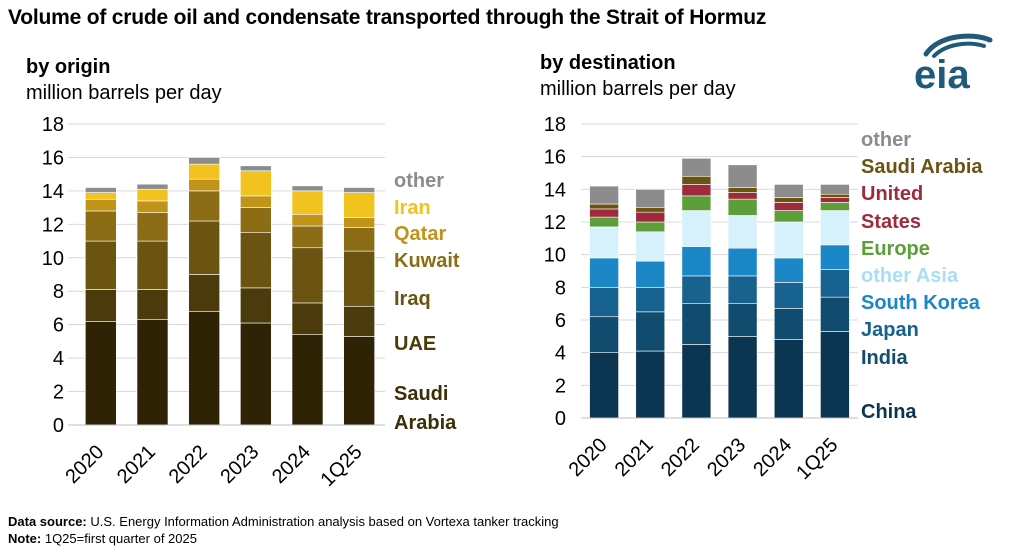  What do you see at coordinates (256, 201) in the screenshot?
I see `origin-bar-qatar-2023` at bounding box center [256, 201].